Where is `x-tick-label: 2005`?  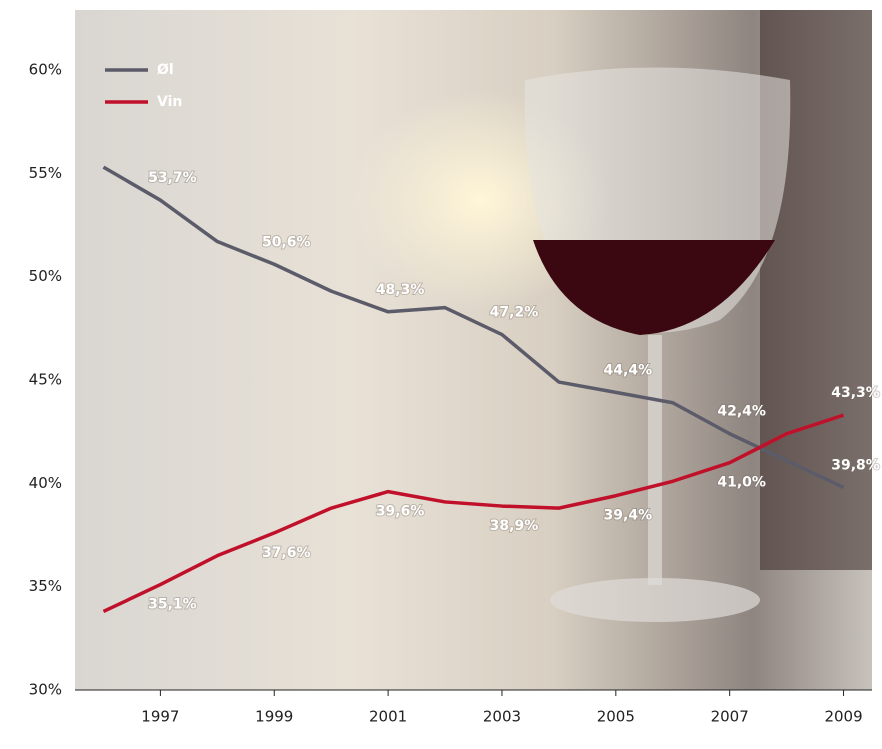
x-tick-label: 2005 is located at coordinates (616, 717).